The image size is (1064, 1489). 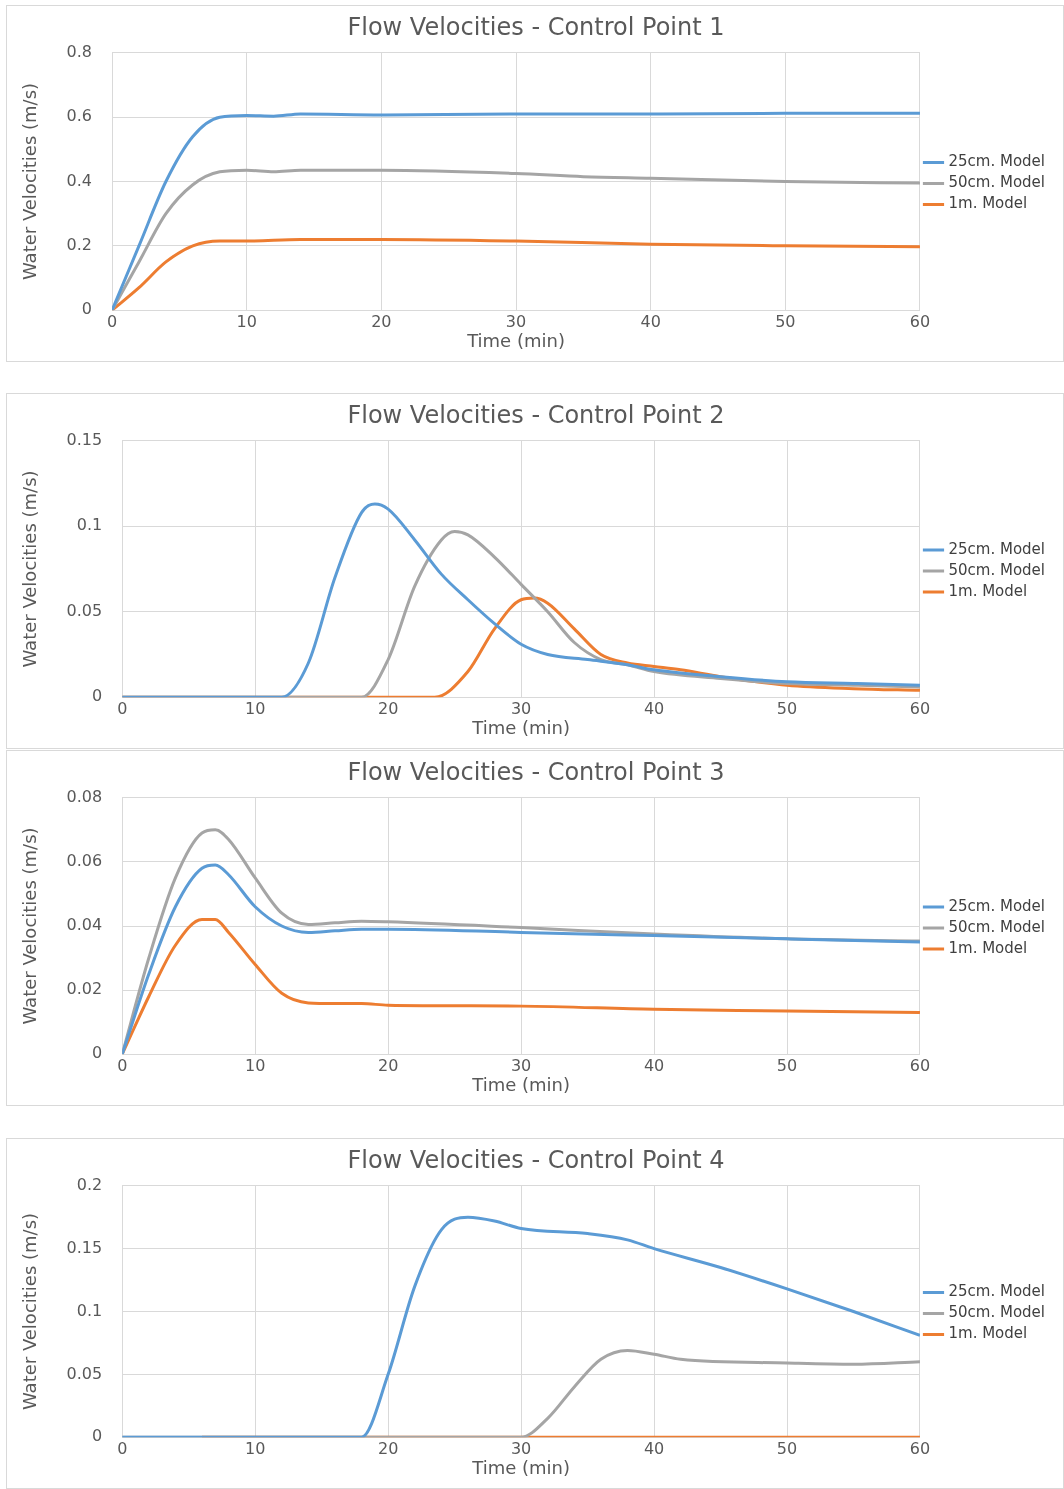 What do you see at coordinates (79, 116) in the screenshot?
I see `y-tick-label: 0.6` at bounding box center [79, 116].